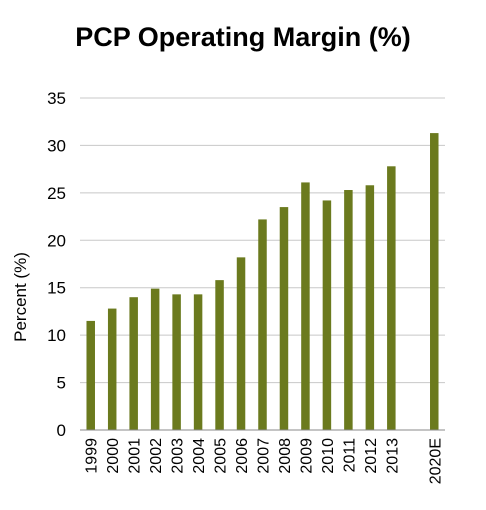  I want to click on x-tick-label: 2008, so click(285, 456).